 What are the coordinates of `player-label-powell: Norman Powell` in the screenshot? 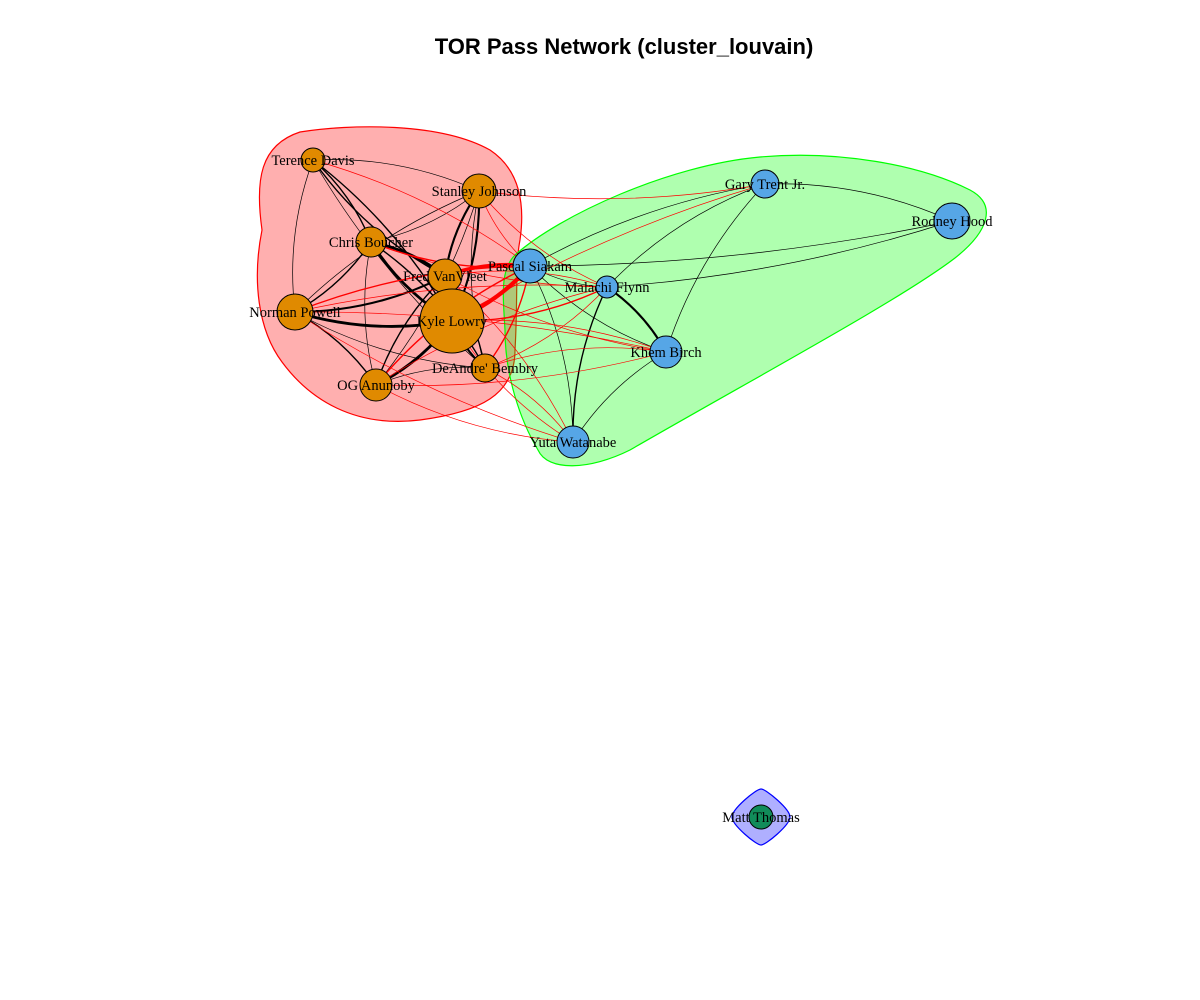 It's located at (294, 313).